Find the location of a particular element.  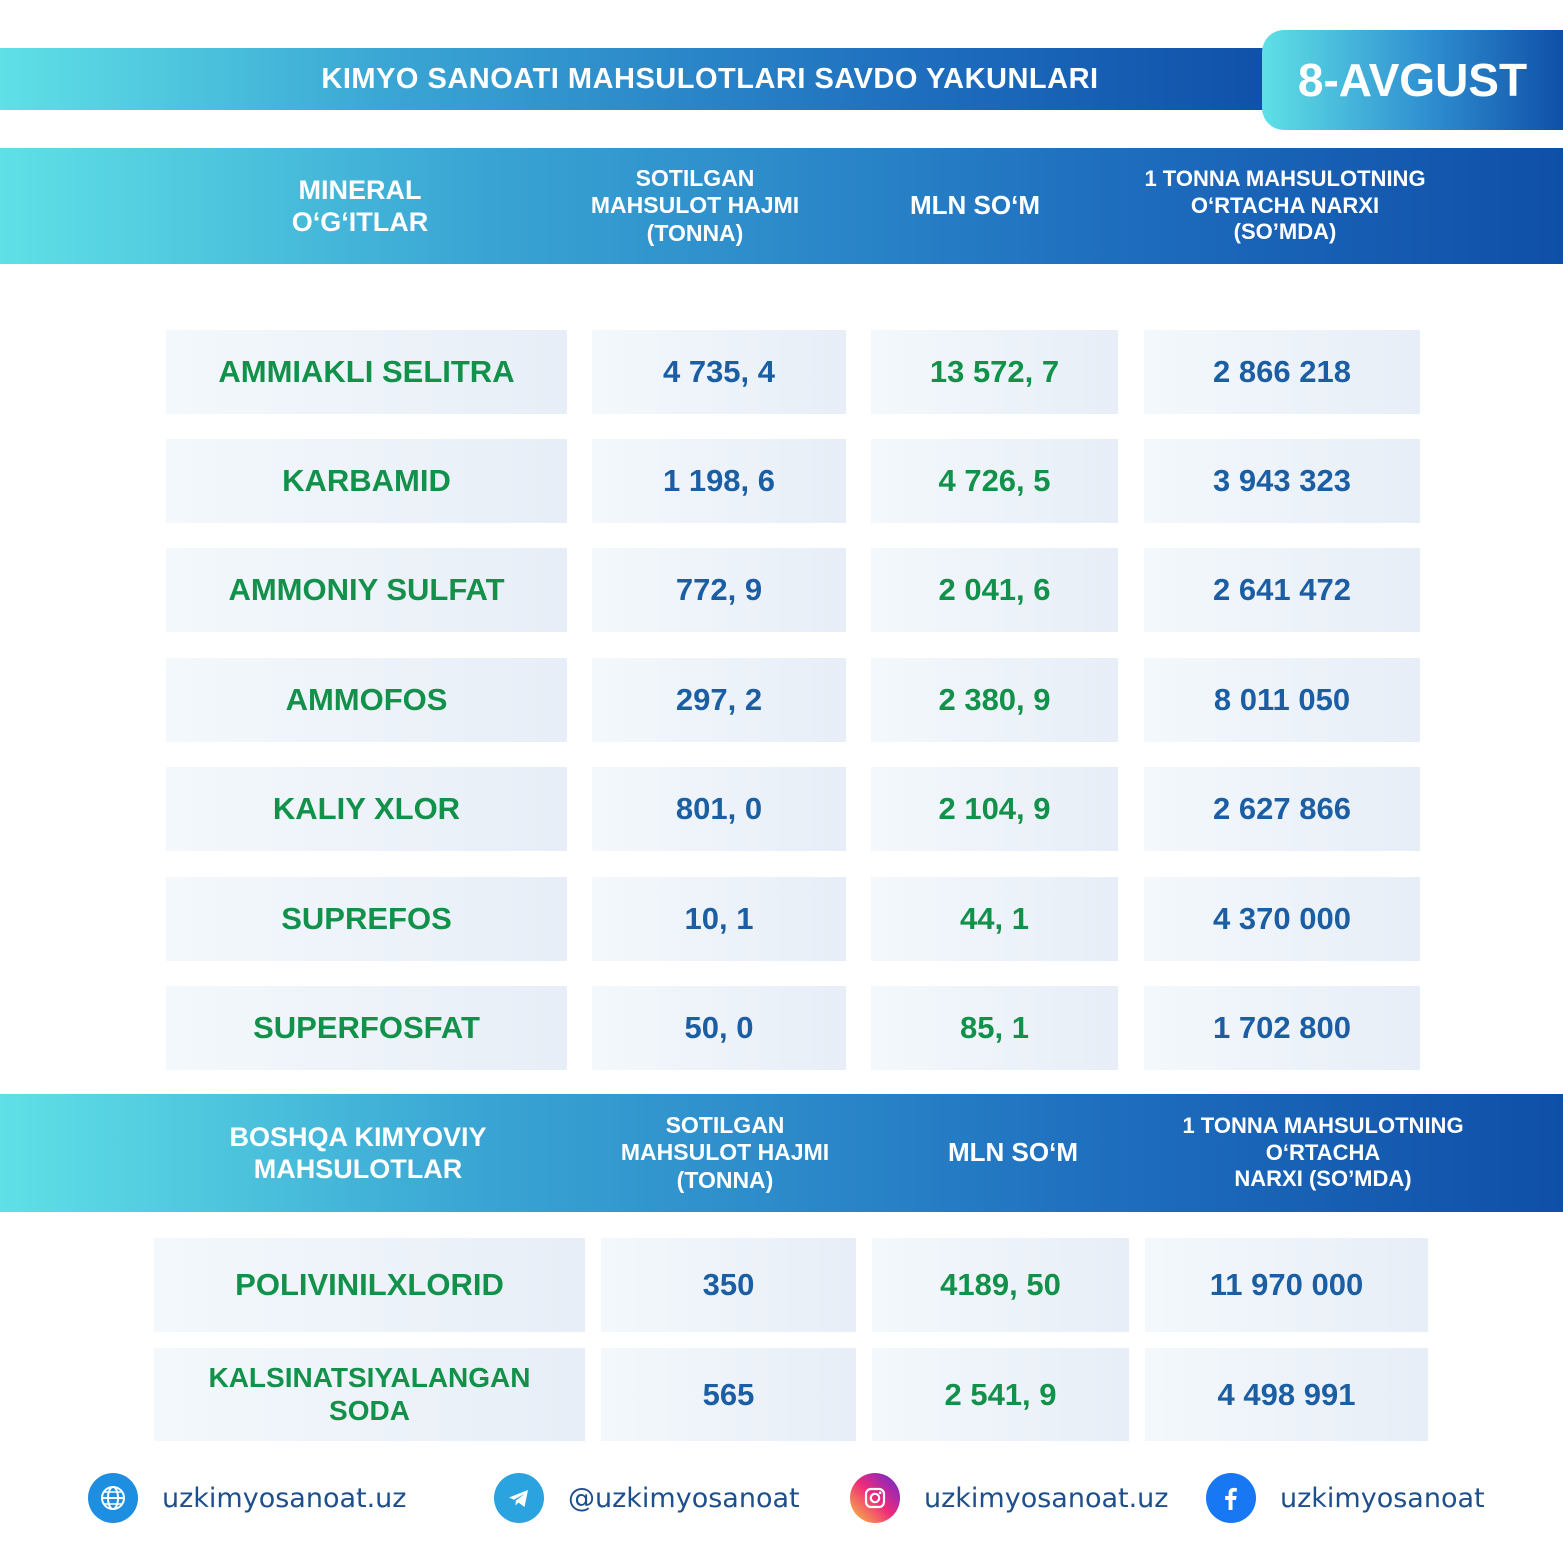

date-badge: 8-AVGUST is located at coordinates (1412, 80).